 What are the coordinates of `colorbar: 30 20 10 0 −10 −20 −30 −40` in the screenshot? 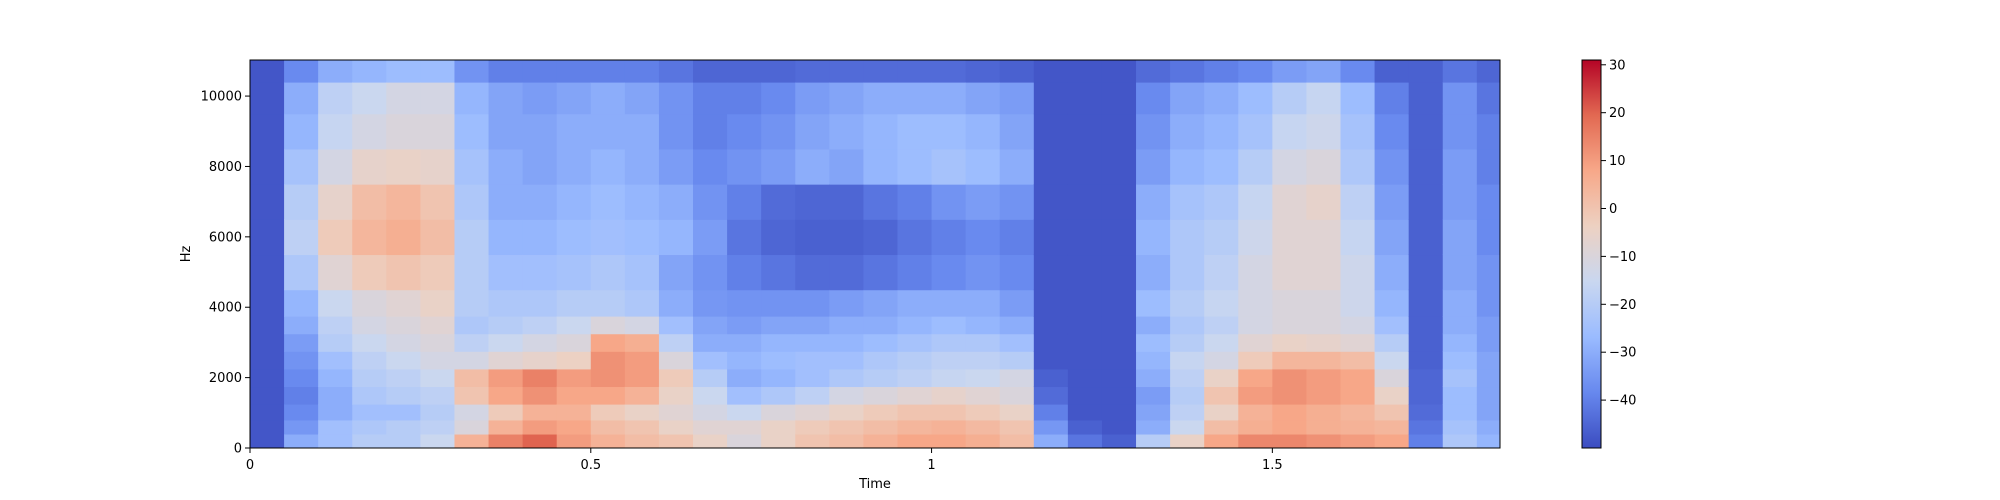 It's located at (1608, 253).